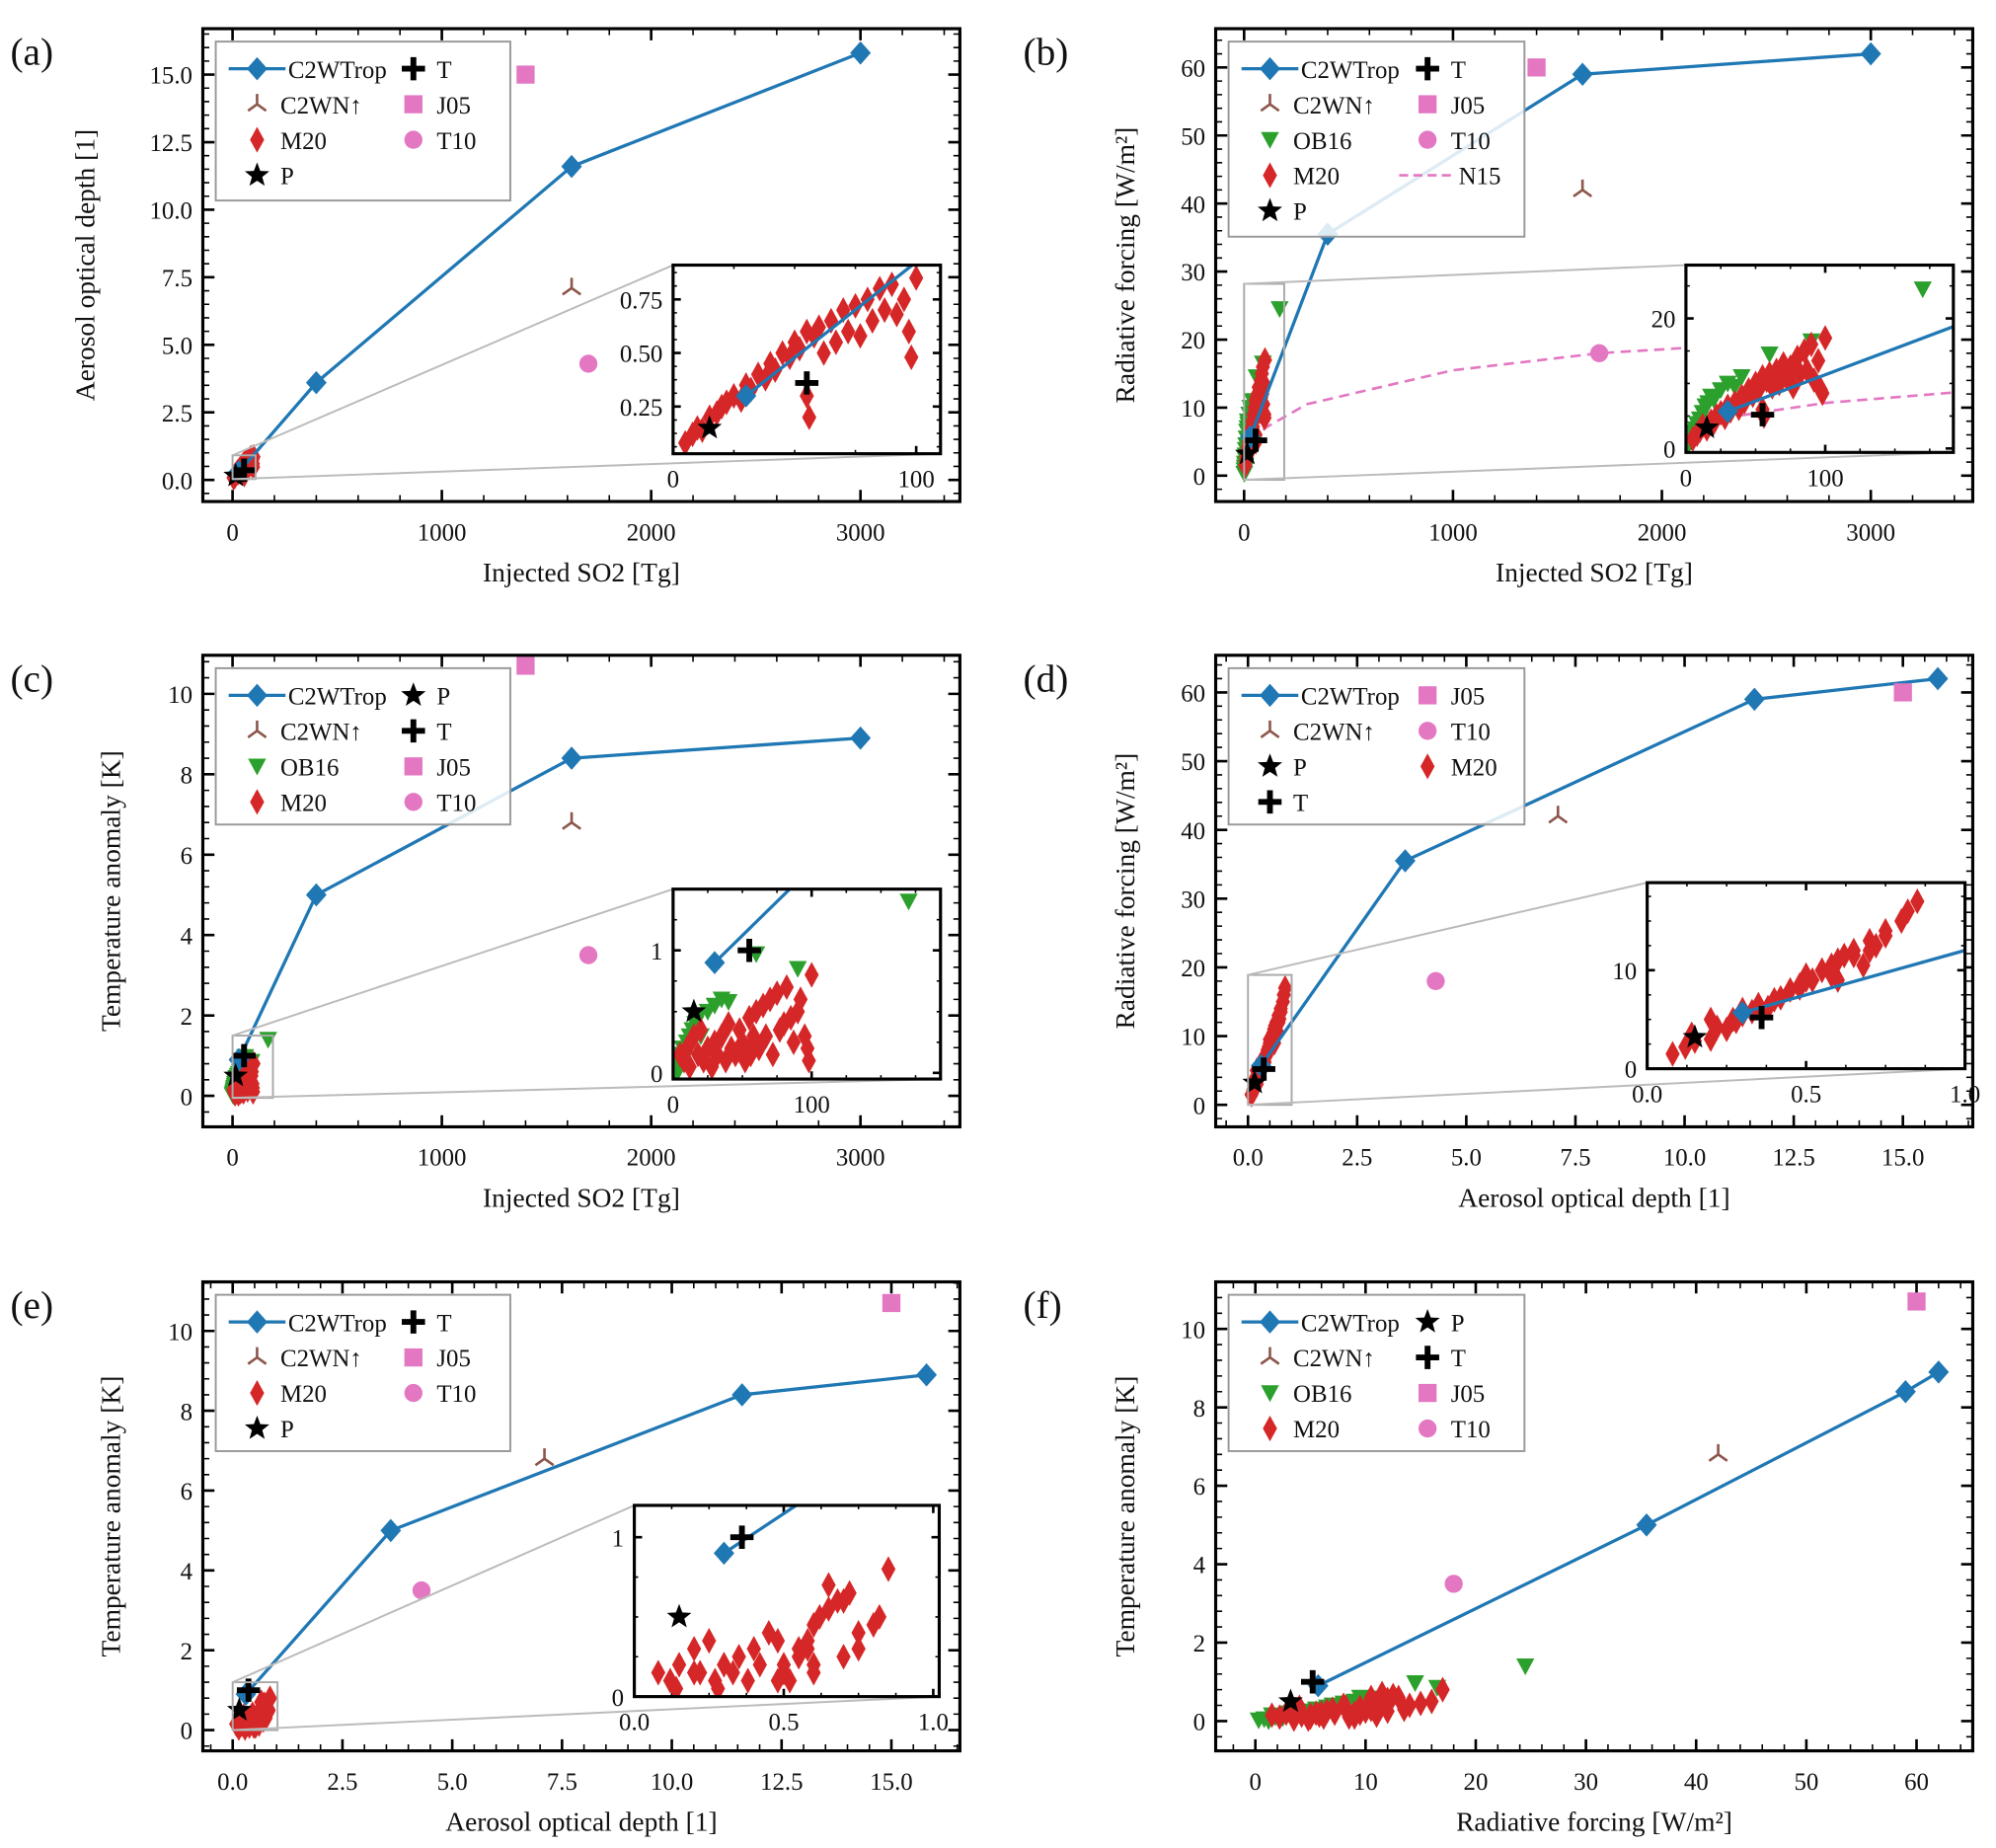 This screenshot has width=1996, height=1848. I want to click on y-tick-label: 15.0, so click(171, 76).